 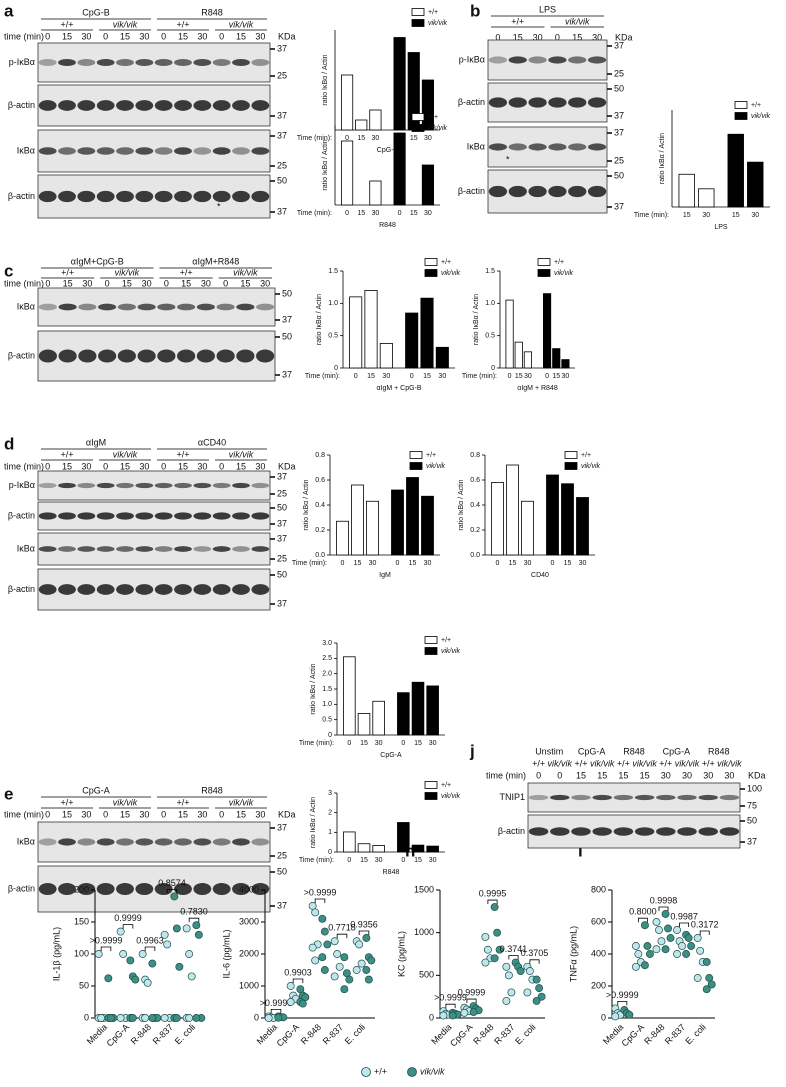 I want to click on treatment-label: CpG-B, so click(x=96, y=12).